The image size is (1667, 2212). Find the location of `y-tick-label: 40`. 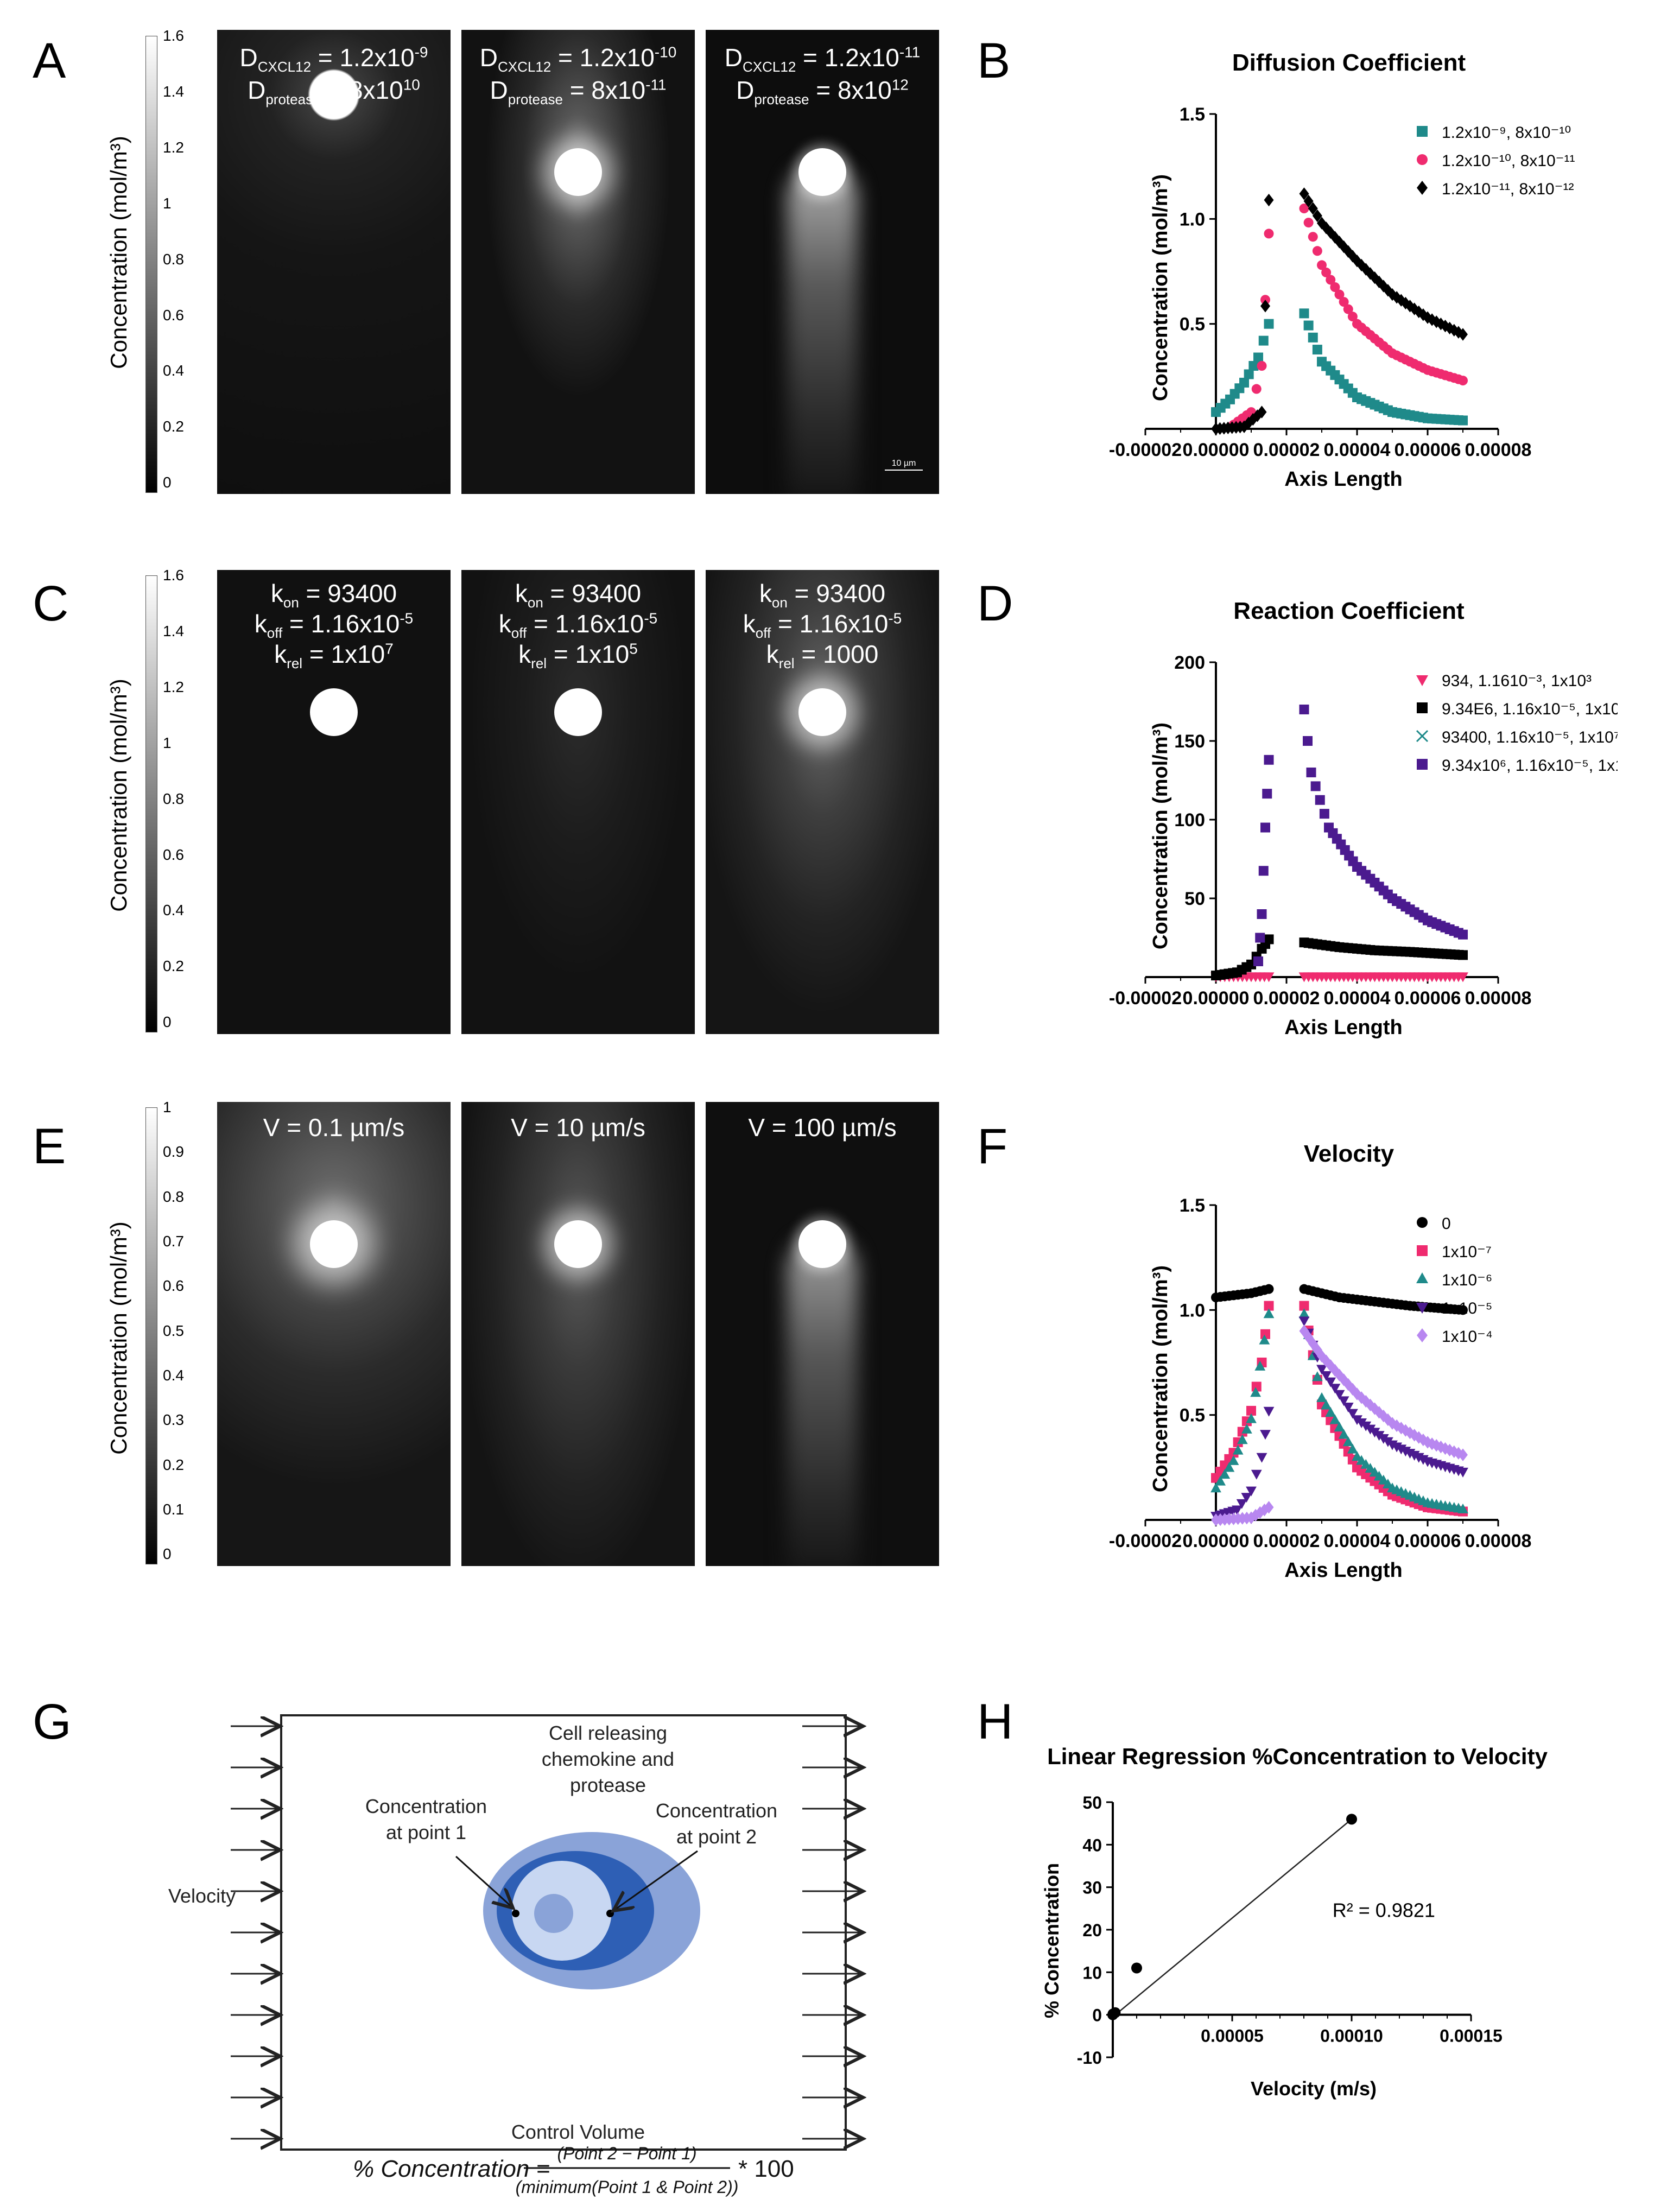

y-tick-label: 40 is located at coordinates (1092, 1845).